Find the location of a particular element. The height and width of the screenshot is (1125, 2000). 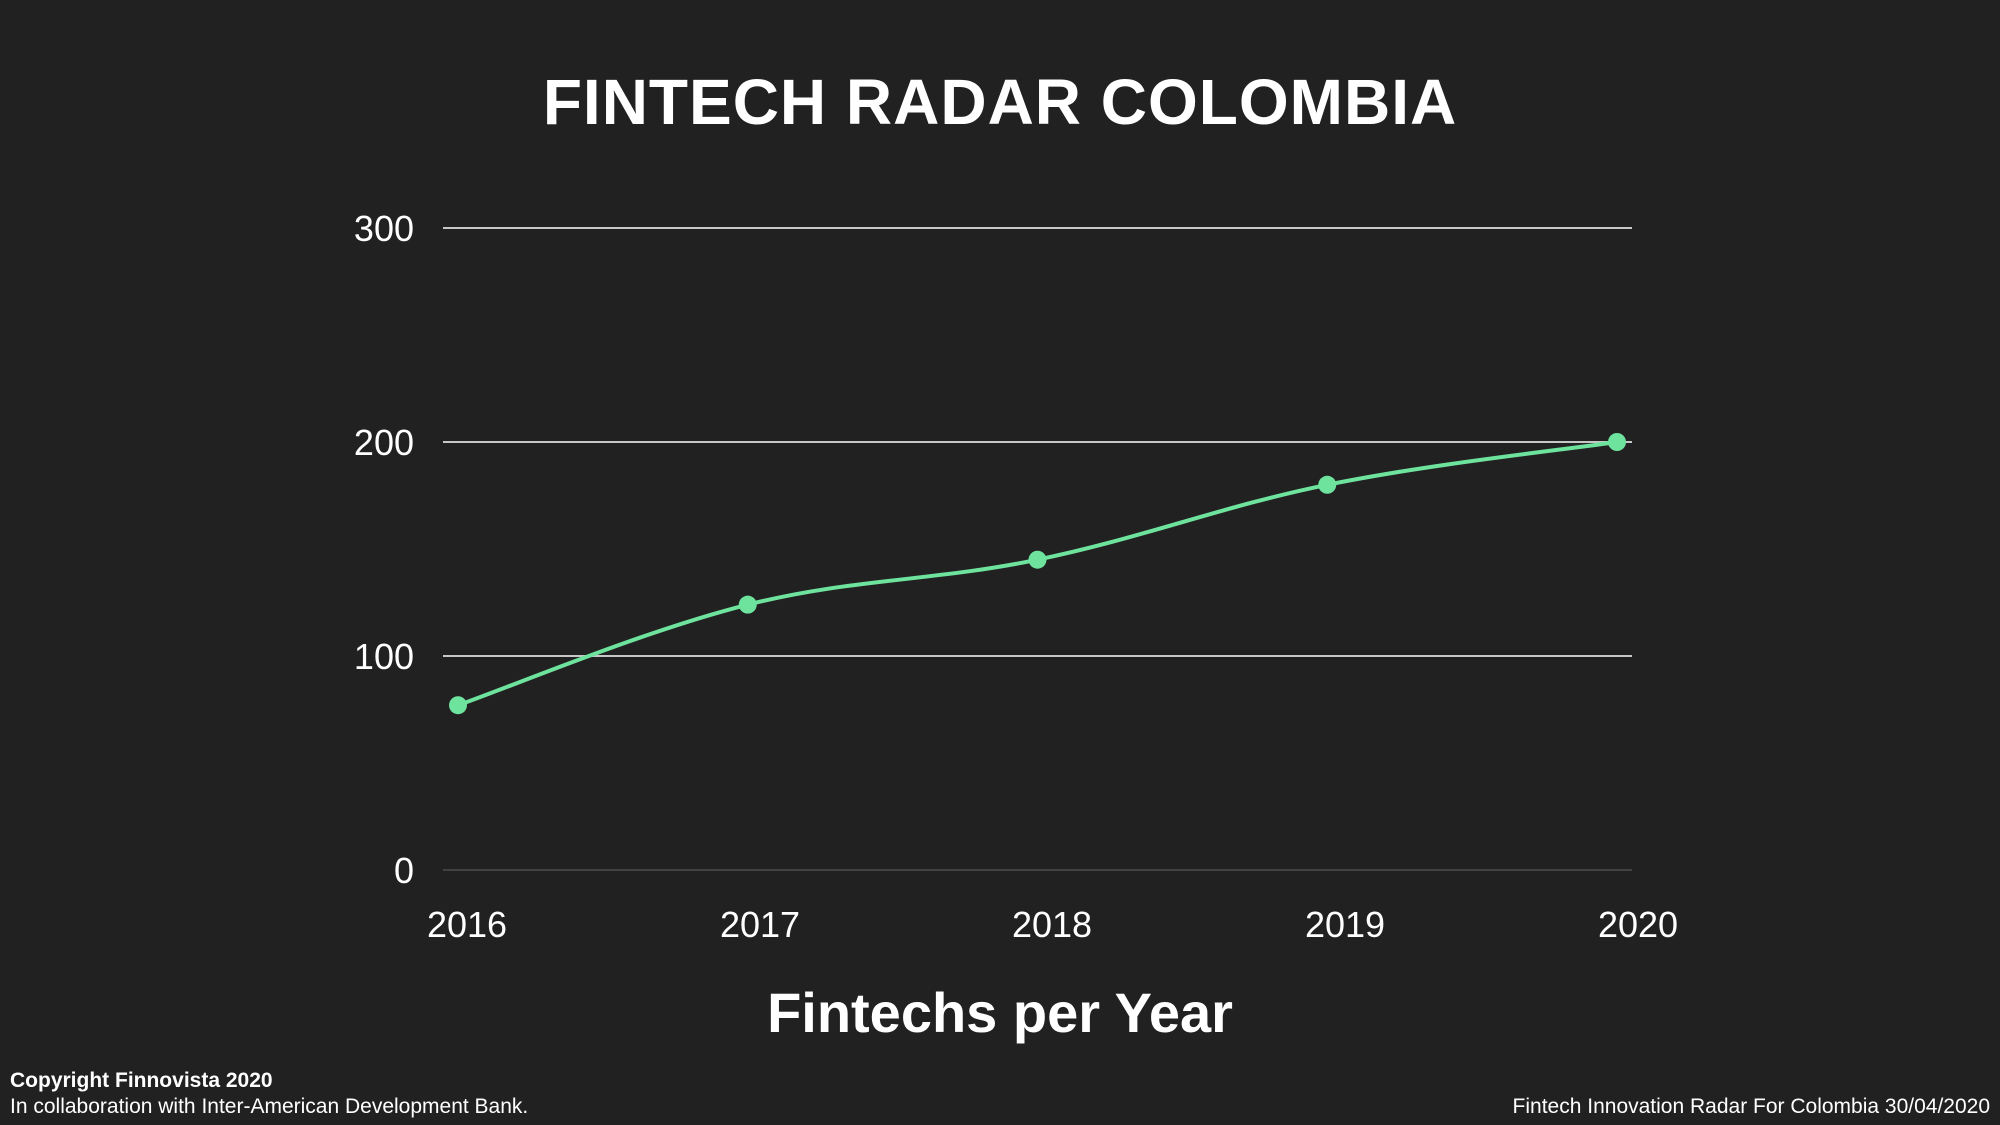

y-tick-label: 0 is located at coordinates (404, 870).